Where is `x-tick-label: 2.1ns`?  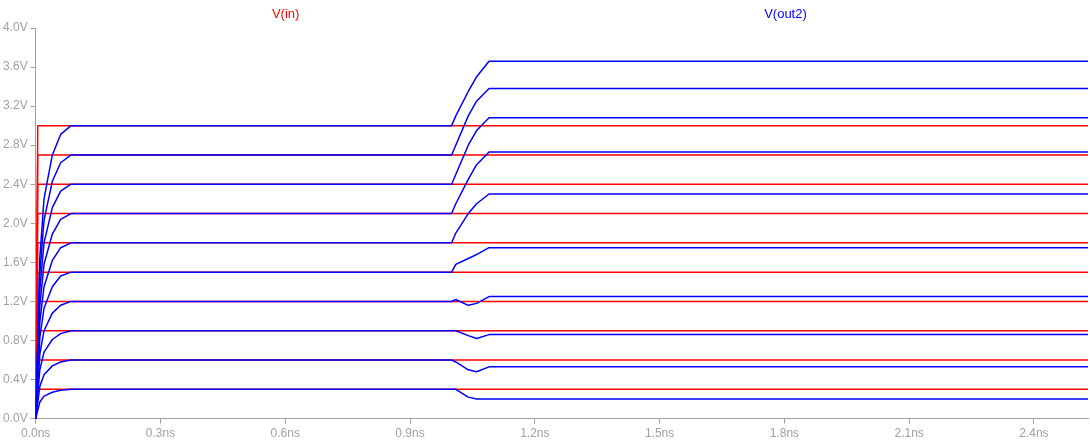 x-tick-label: 2.1ns is located at coordinates (909, 433).